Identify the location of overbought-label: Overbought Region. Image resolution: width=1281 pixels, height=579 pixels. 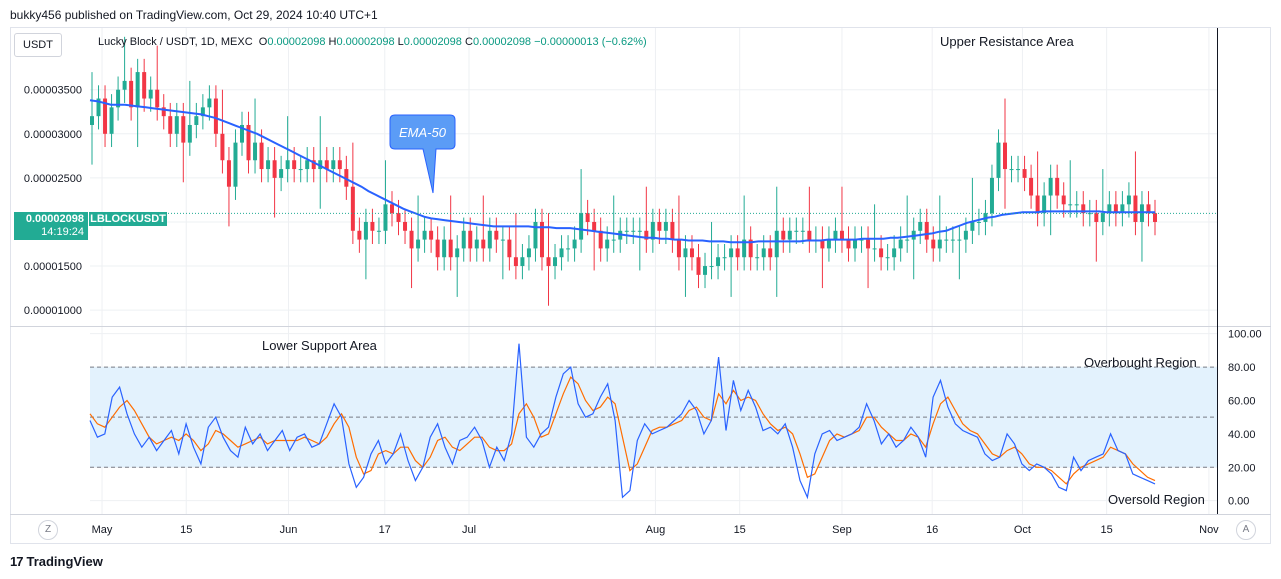
(1140, 362).